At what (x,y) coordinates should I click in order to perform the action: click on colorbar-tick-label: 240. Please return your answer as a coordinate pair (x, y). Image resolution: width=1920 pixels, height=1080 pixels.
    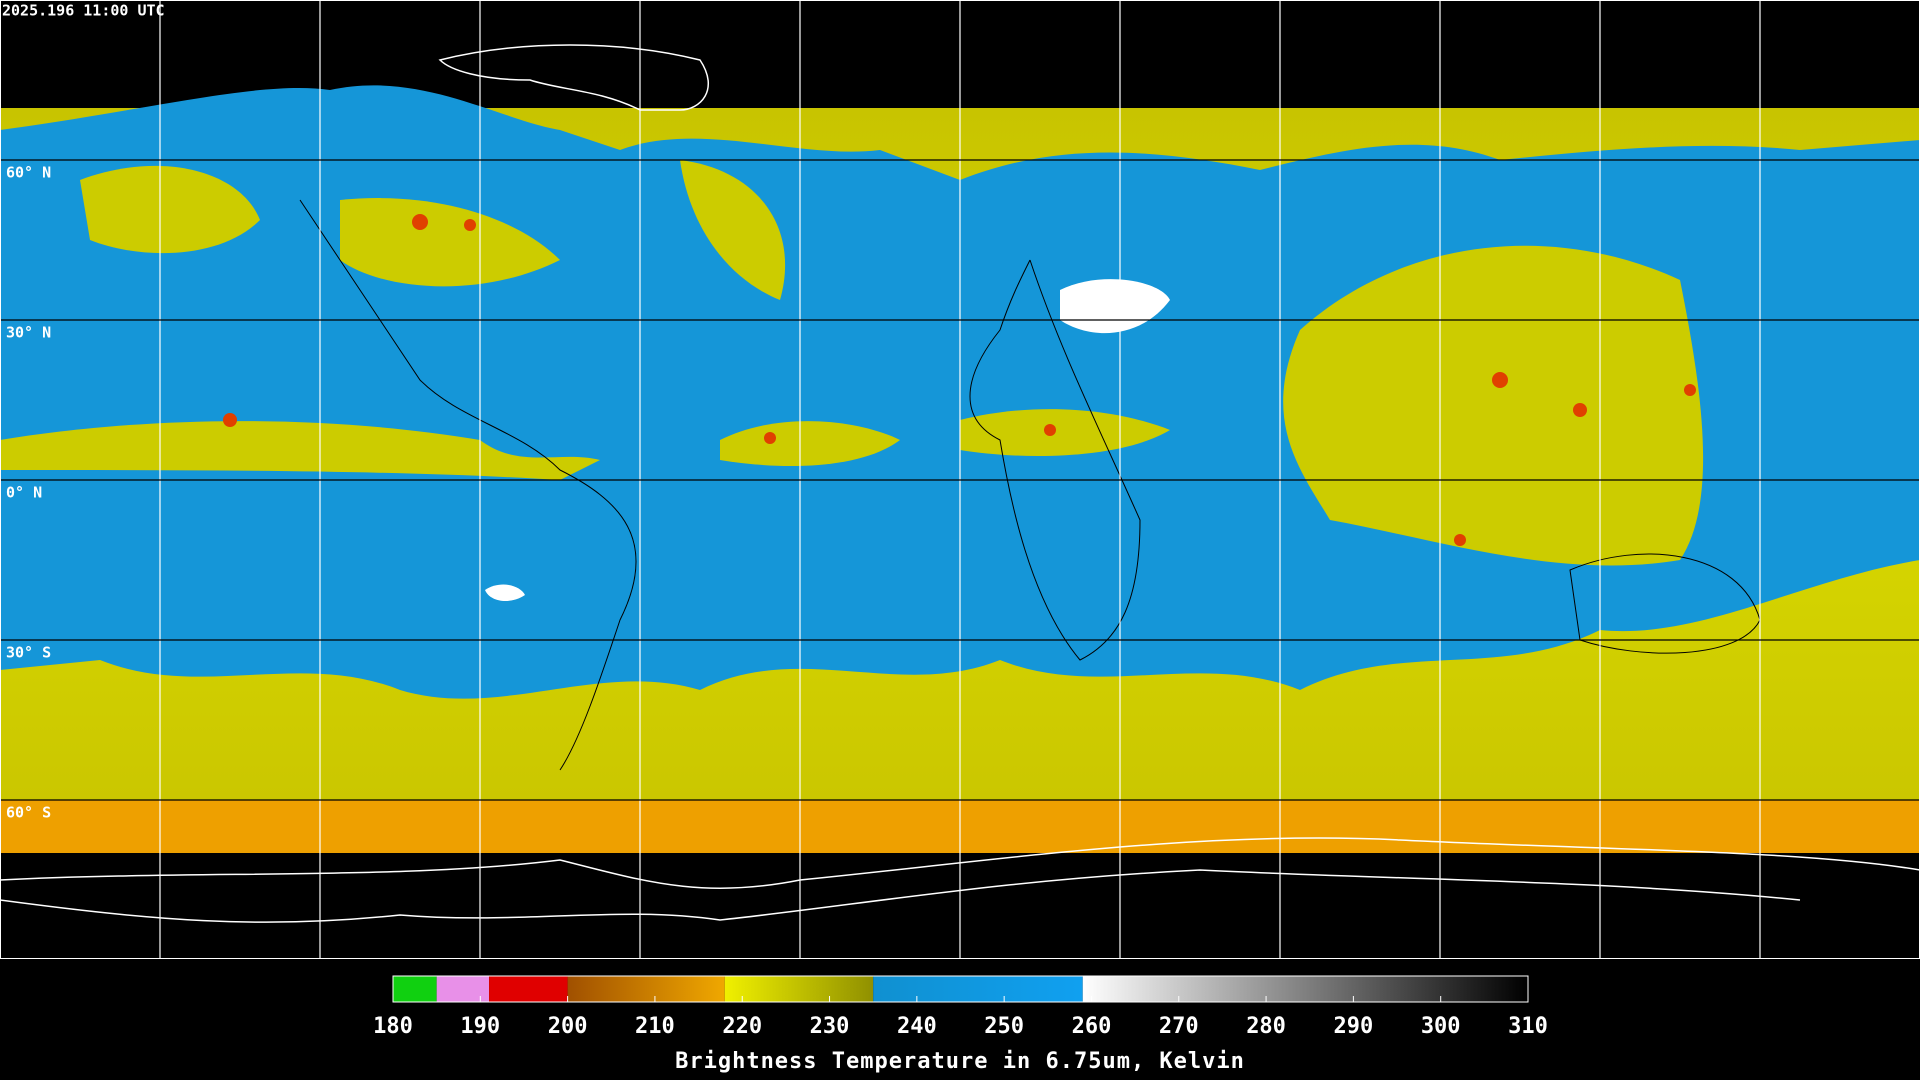
    Looking at the image, I should click on (917, 1026).